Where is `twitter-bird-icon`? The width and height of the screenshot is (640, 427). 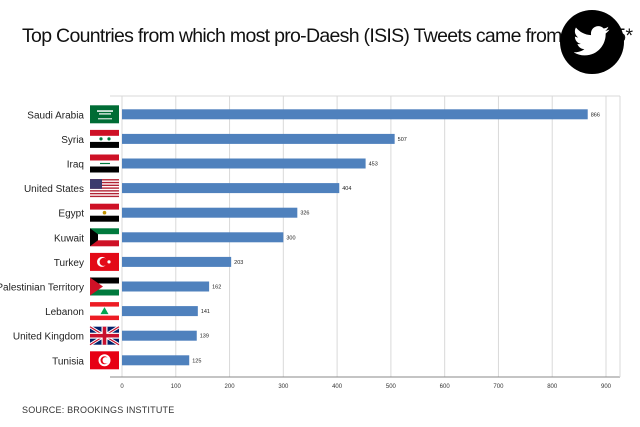 twitter-bird-icon is located at coordinates (592, 41).